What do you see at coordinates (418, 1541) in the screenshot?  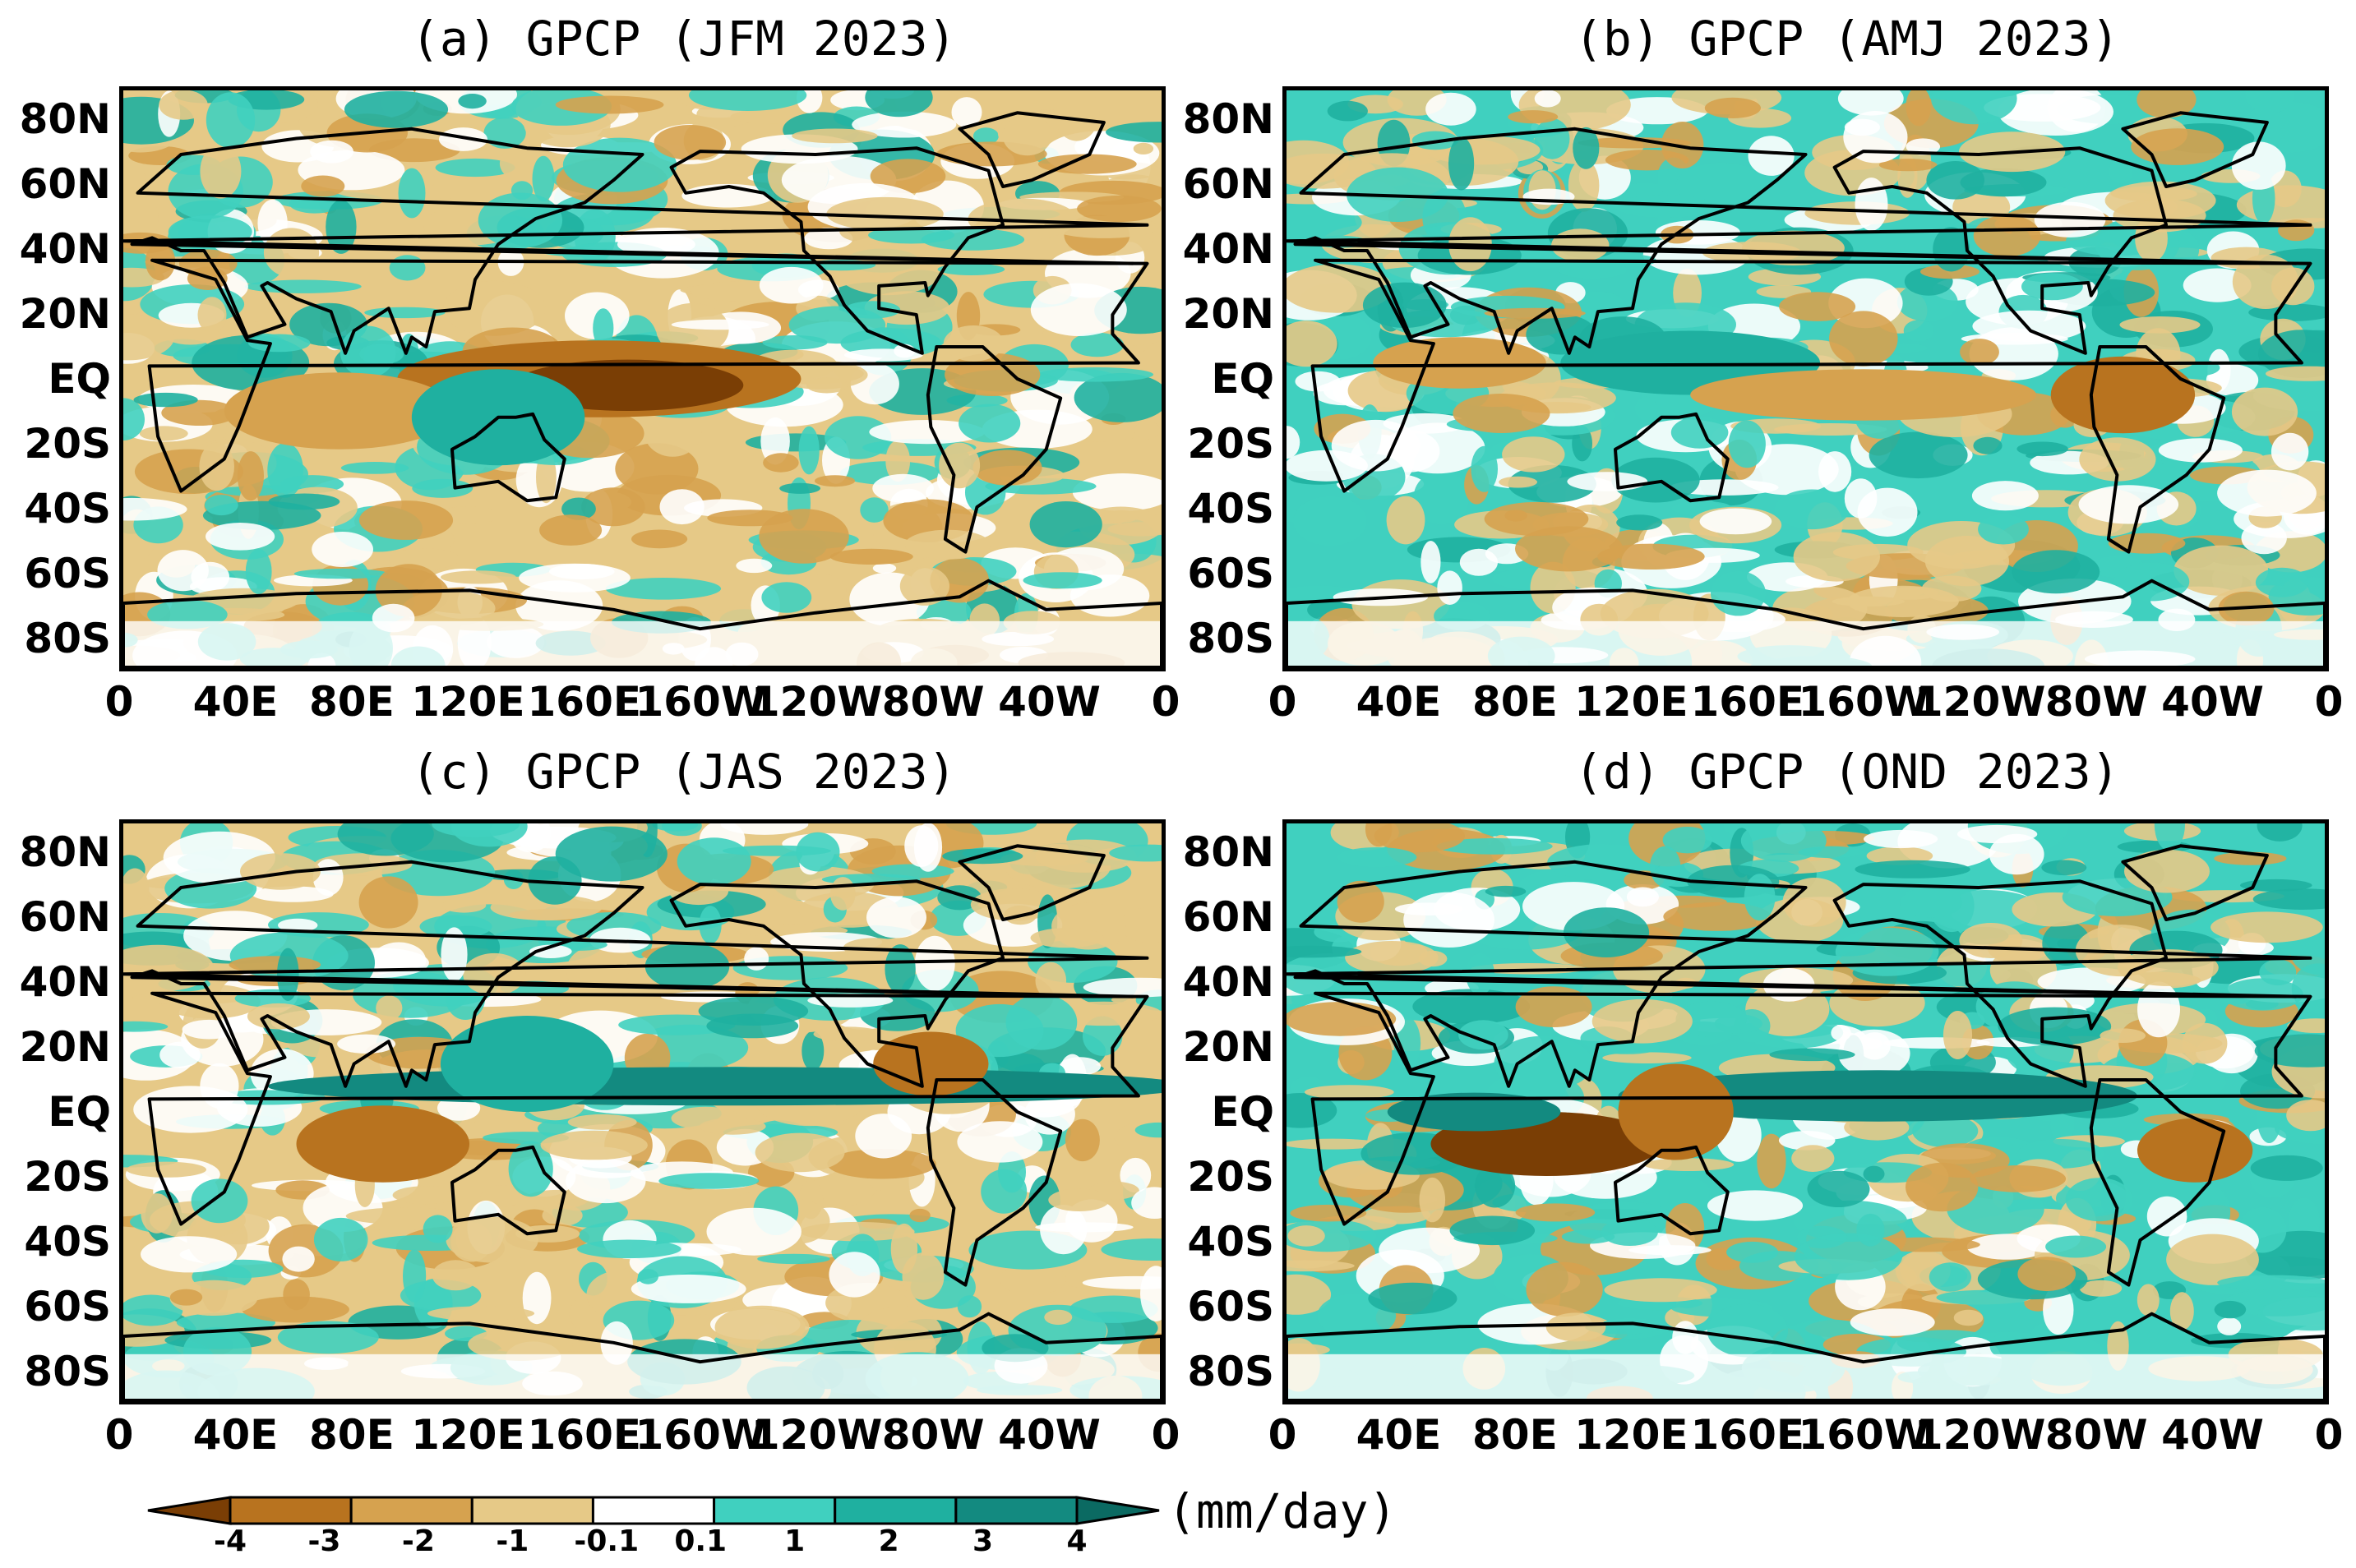 I see `colorbar-tick-label: -2` at bounding box center [418, 1541].